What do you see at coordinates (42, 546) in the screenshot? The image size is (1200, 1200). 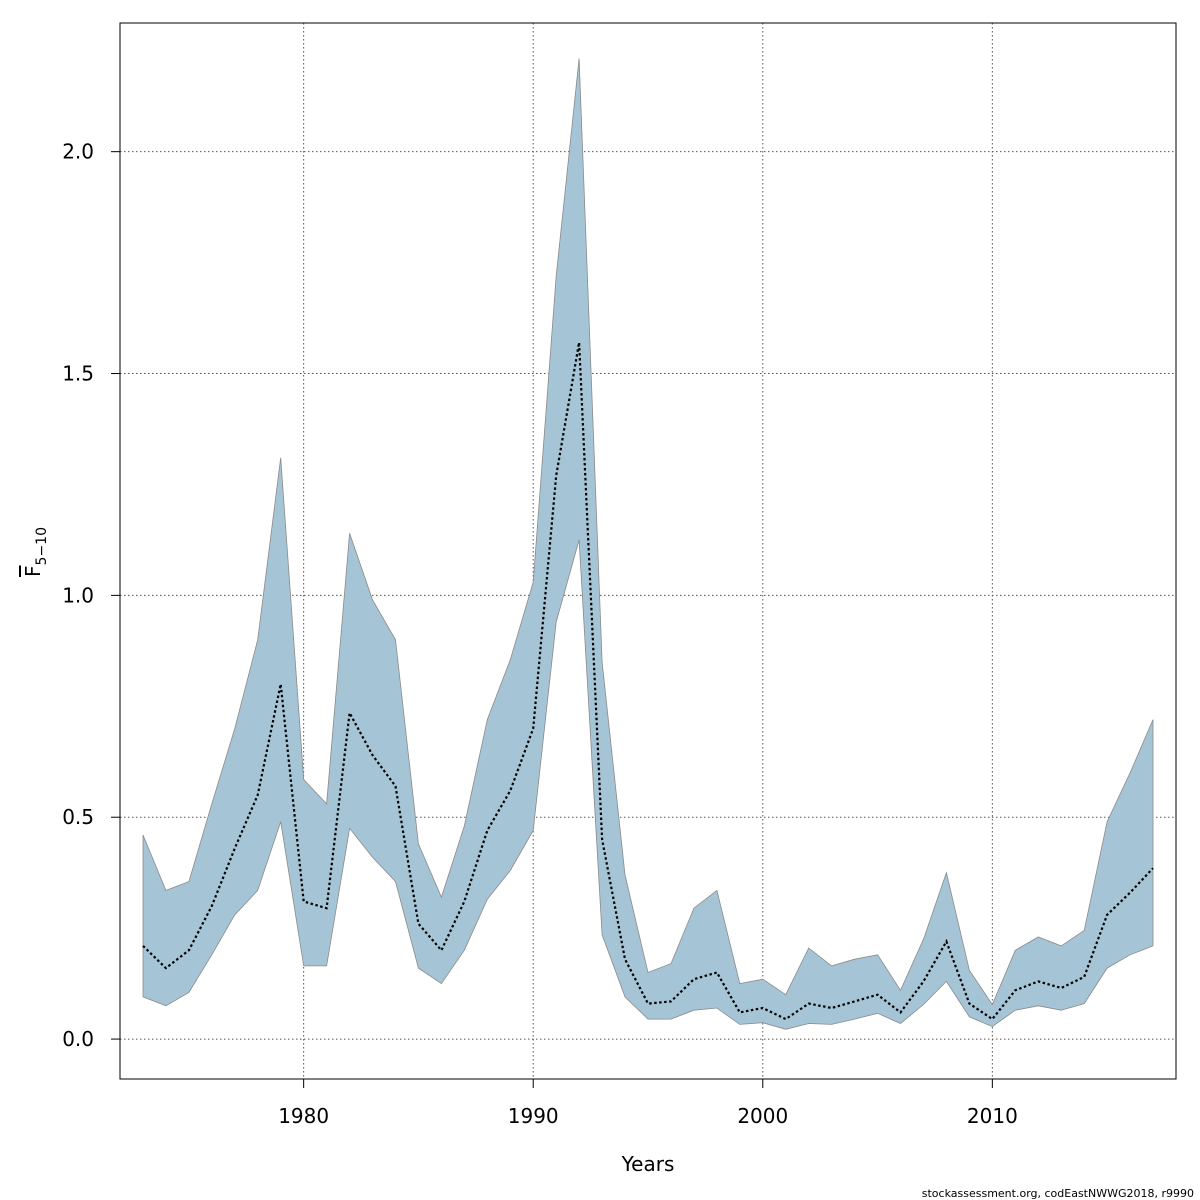 I see `y-axis-title-subscript: 5−10` at bounding box center [42, 546].